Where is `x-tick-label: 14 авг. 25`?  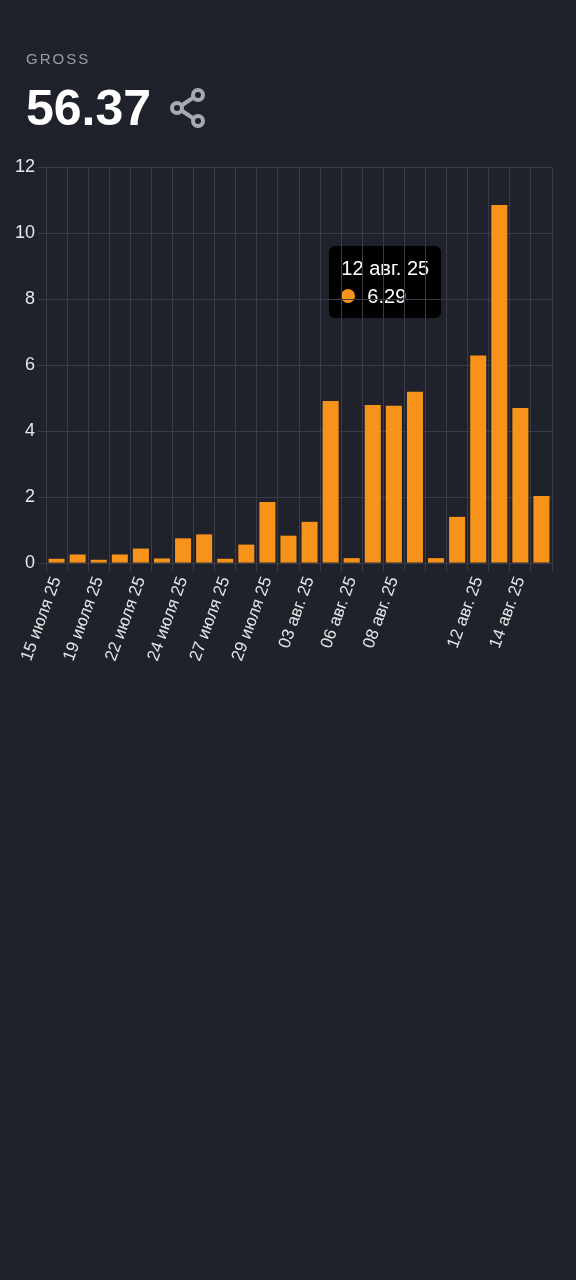
x-tick-label: 14 авг. 25 is located at coordinates (507, 612).